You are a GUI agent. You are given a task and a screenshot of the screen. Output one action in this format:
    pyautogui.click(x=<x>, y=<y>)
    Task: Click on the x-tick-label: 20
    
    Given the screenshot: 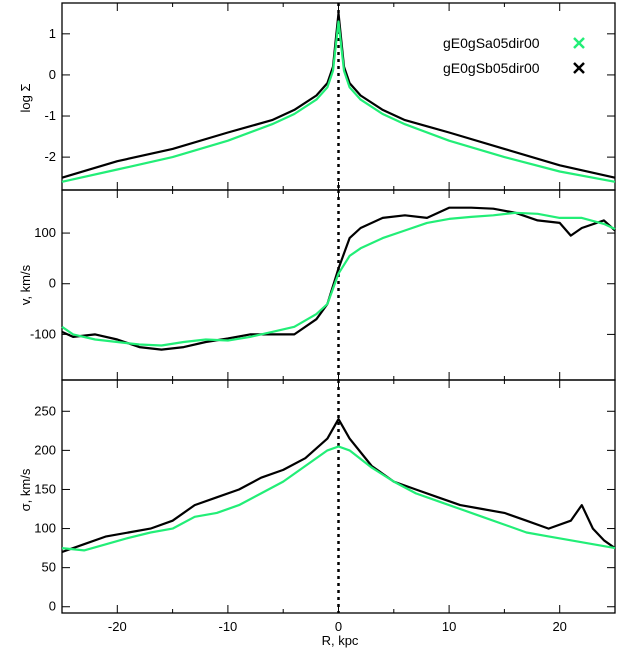 What is the action you would take?
    pyautogui.click(x=559, y=626)
    